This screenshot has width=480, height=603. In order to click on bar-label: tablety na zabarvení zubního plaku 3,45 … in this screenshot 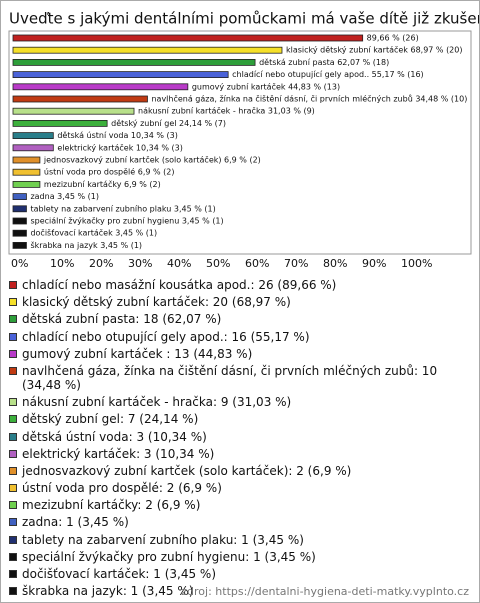, I will do `click(122, 208)`.